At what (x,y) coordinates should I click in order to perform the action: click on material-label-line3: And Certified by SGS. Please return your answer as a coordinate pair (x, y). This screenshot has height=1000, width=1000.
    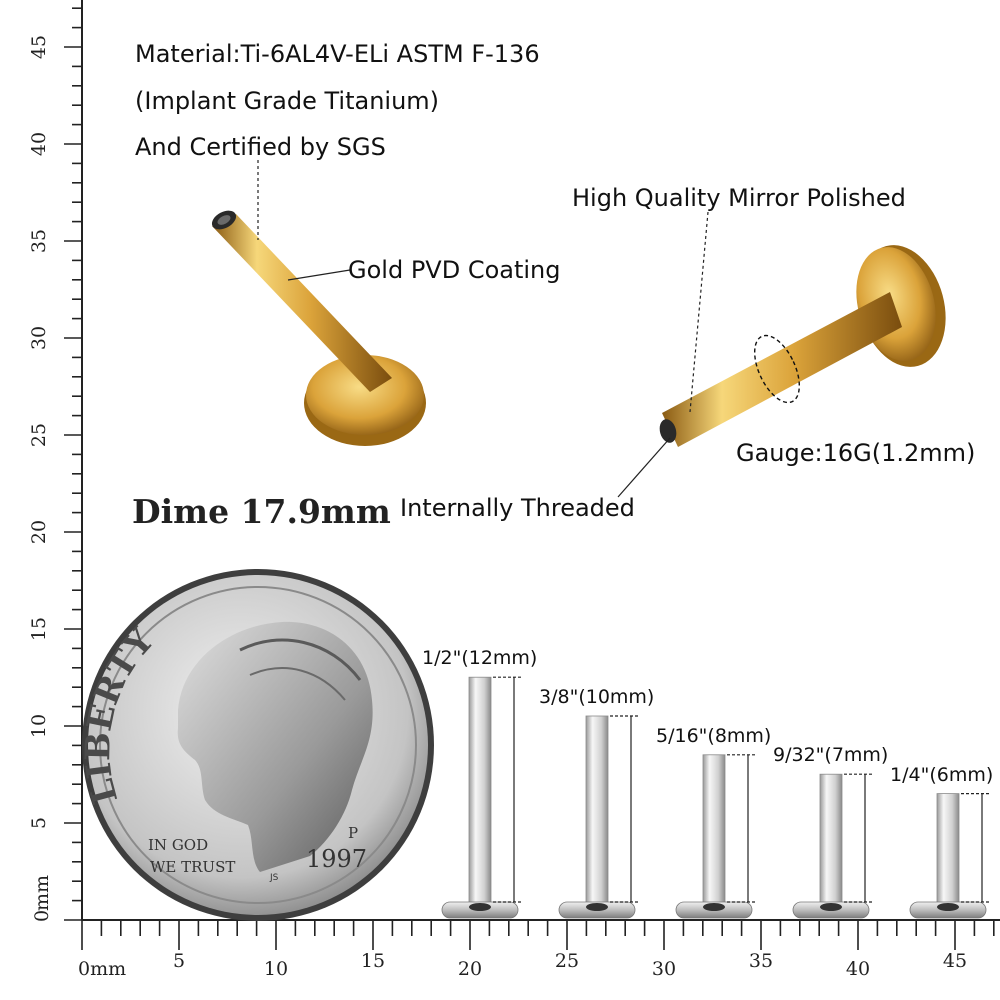
    Looking at the image, I should click on (260, 147).